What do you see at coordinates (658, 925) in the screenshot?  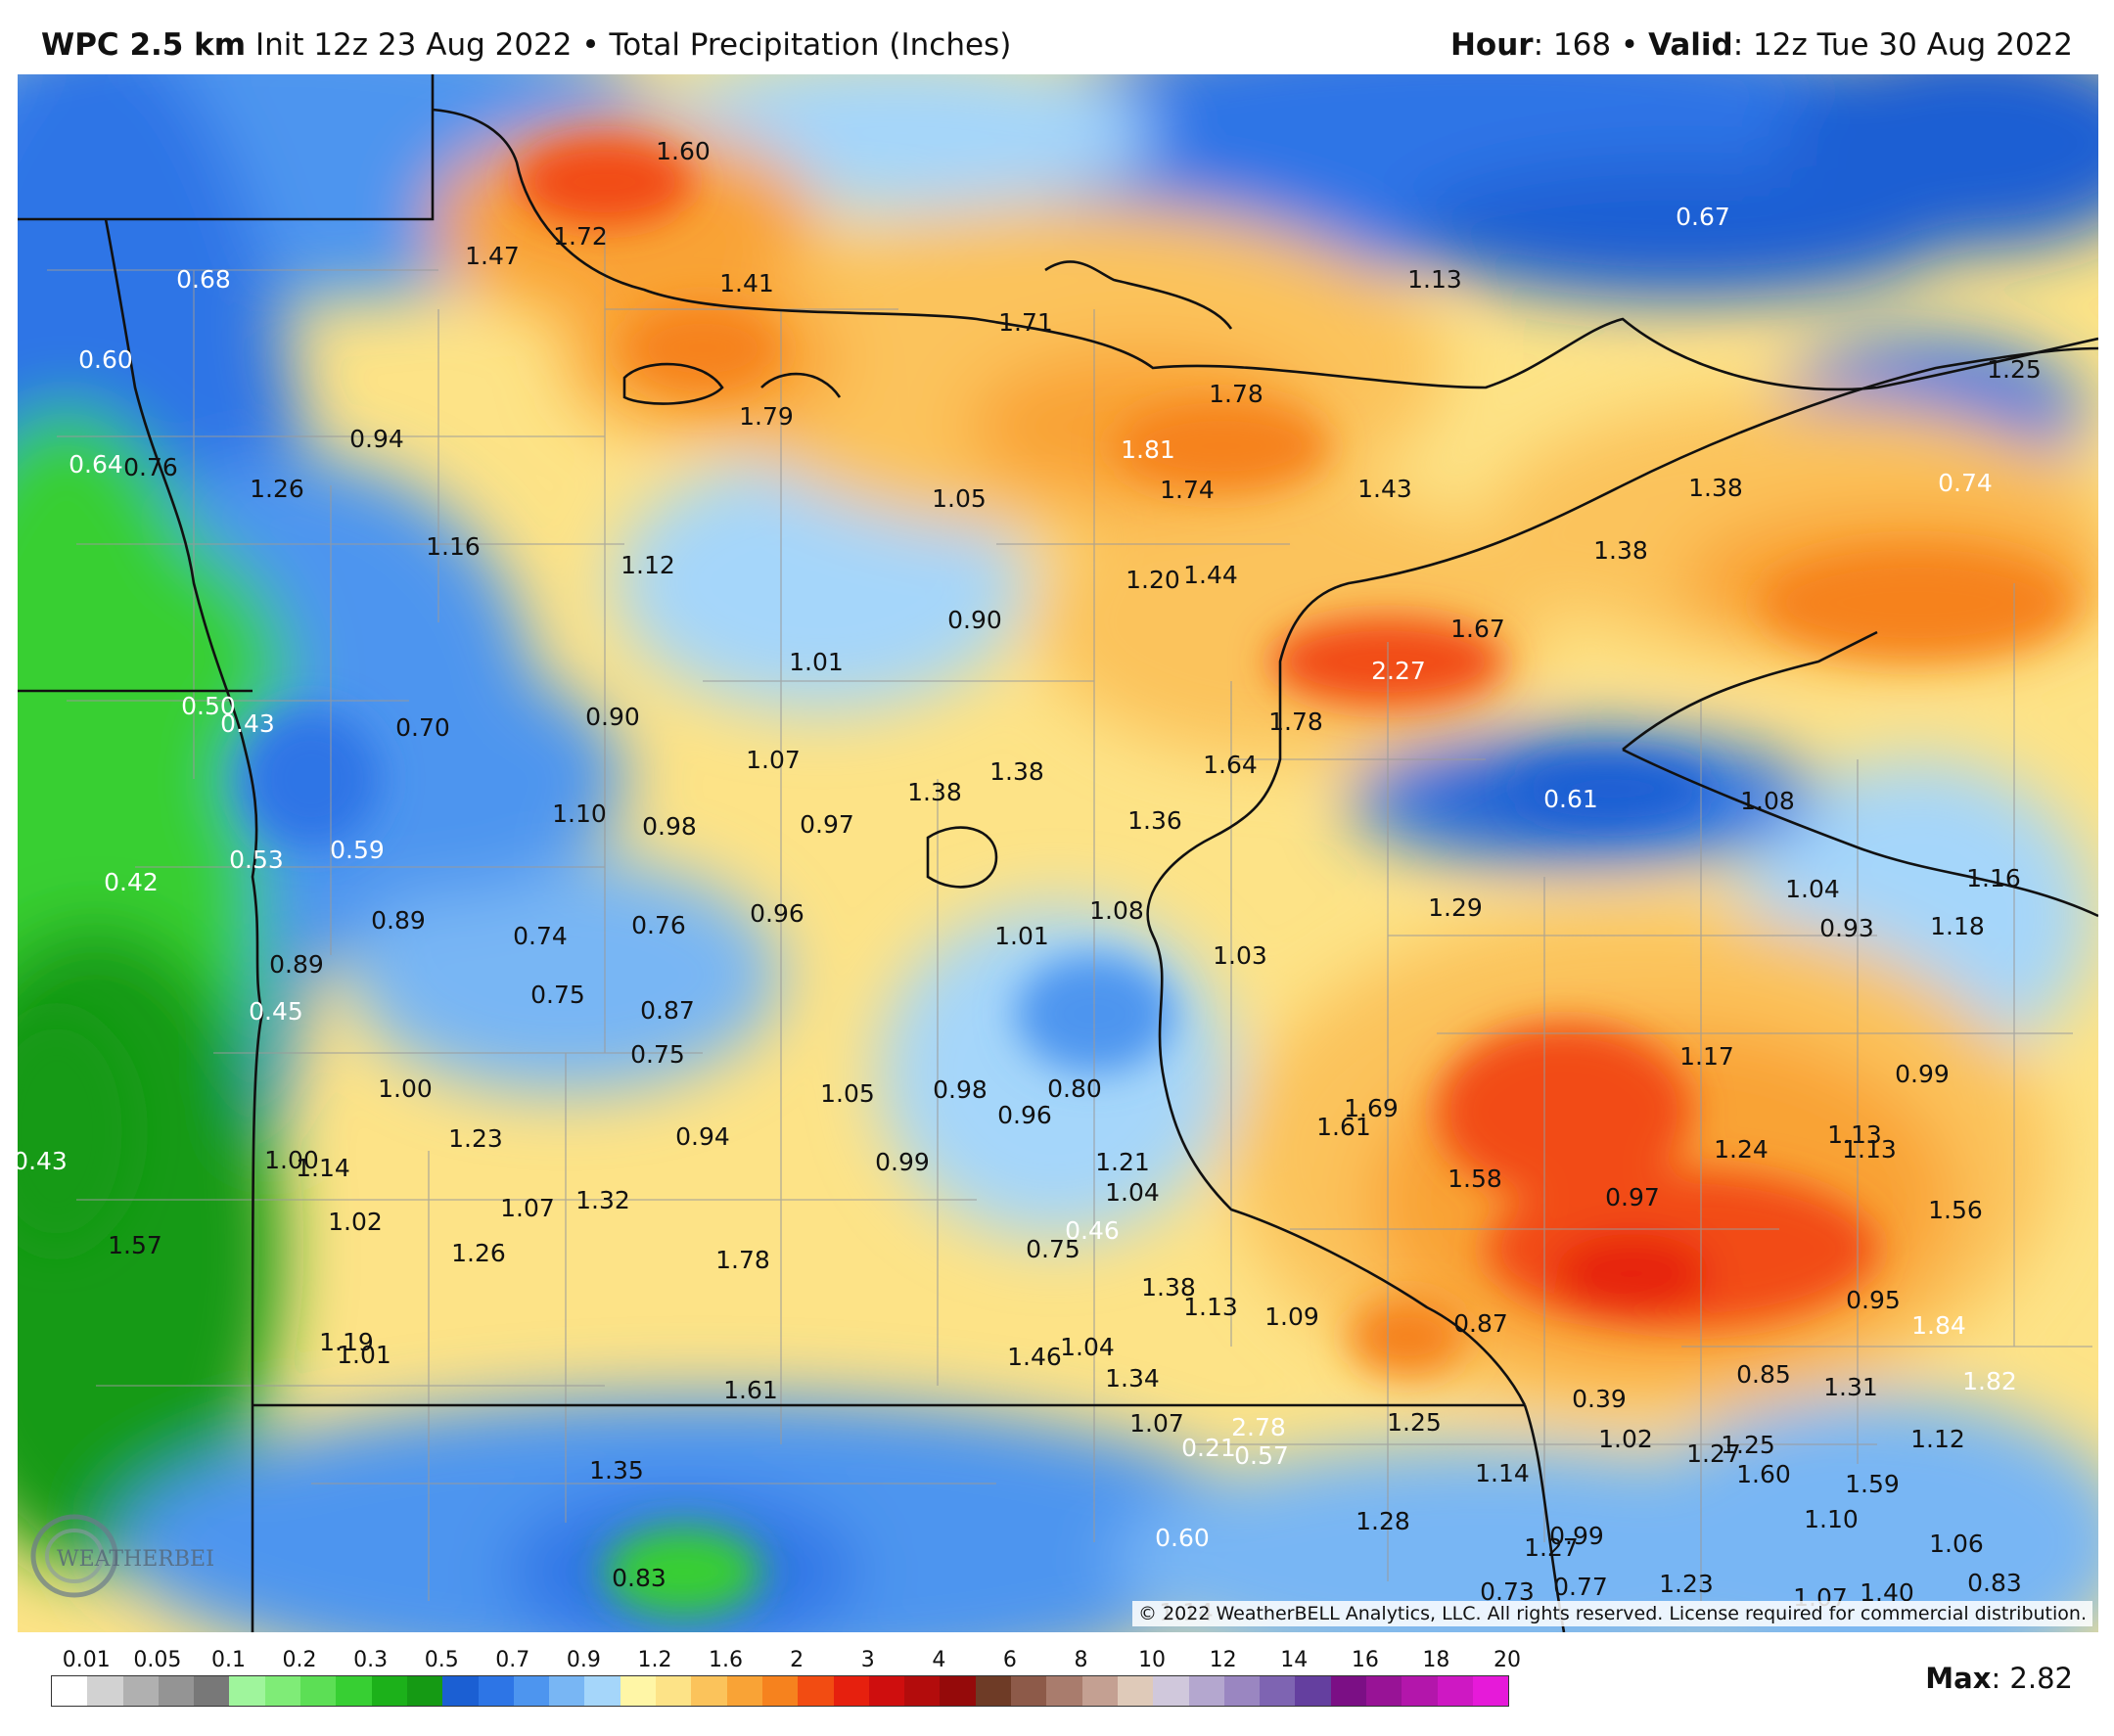 I see `precip-value-label: 0.76` at bounding box center [658, 925].